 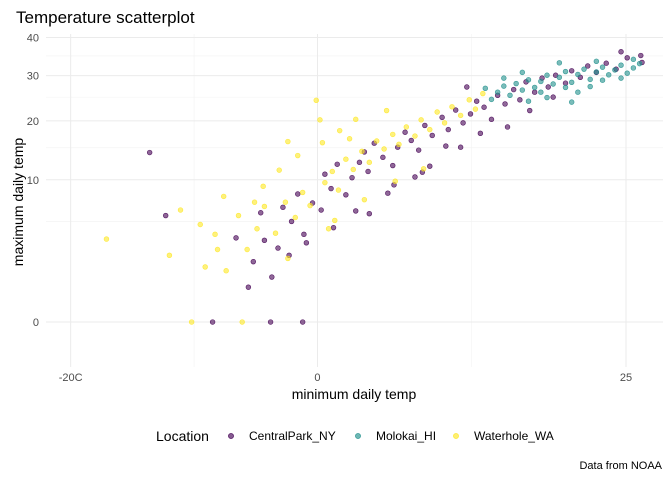 I want to click on y-tick-label: 10, so click(x=33, y=181).